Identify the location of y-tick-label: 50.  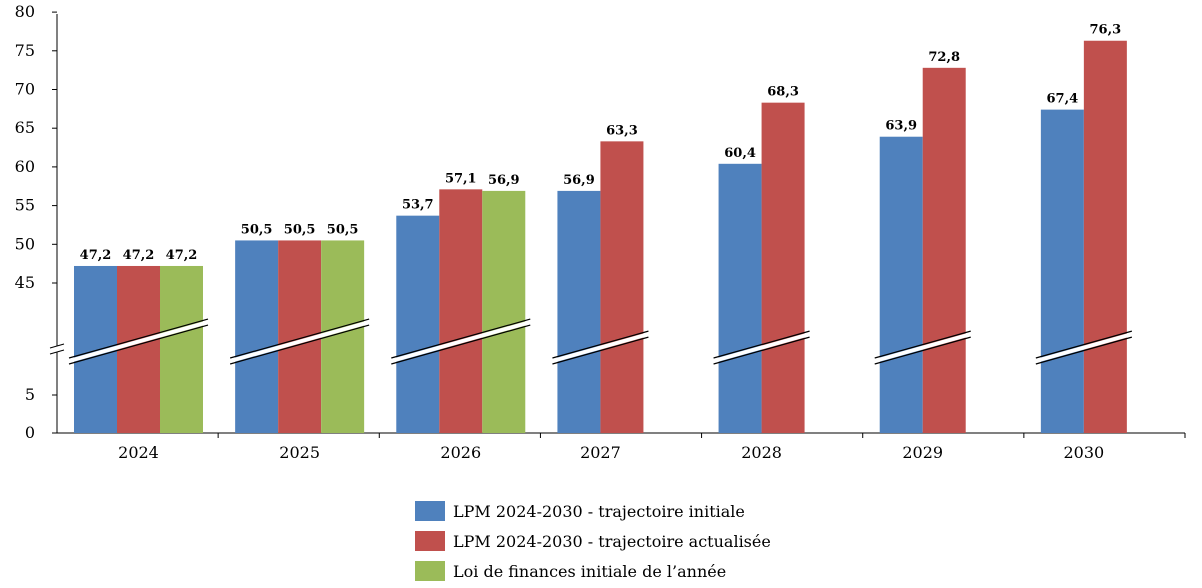
(25, 243).